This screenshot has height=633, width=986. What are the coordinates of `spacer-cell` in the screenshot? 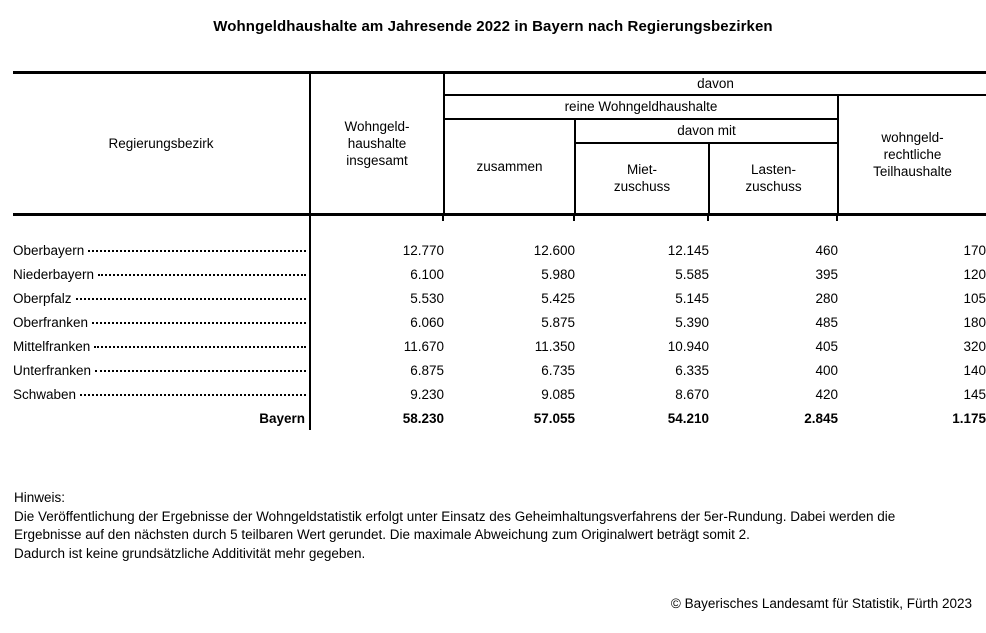 It's located at (912, 227).